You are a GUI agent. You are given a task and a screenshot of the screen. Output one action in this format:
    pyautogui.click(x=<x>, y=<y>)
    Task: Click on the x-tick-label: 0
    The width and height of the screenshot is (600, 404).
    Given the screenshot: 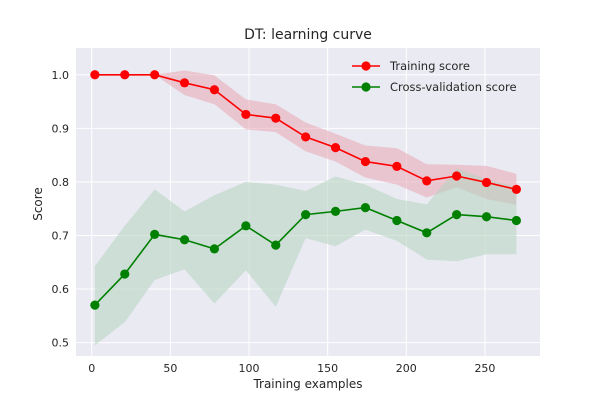 What is the action you would take?
    pyautogui.click(x=91, y=368)
    